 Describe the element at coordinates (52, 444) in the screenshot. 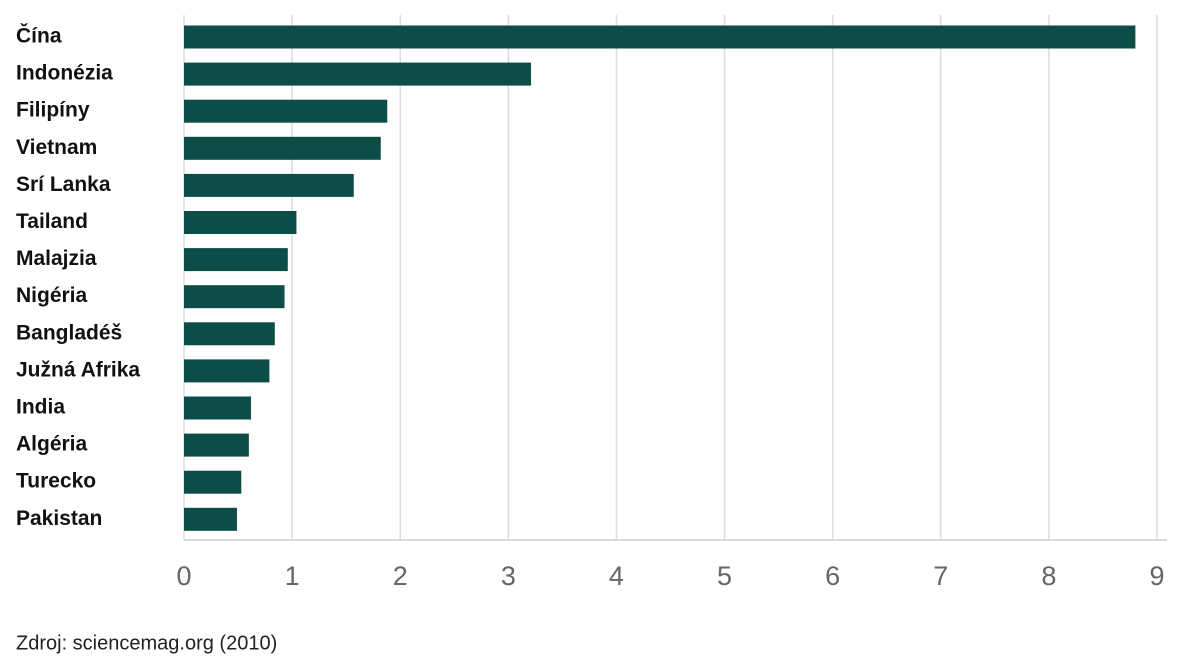

I see `y-tick-label: Algéria` at that location.